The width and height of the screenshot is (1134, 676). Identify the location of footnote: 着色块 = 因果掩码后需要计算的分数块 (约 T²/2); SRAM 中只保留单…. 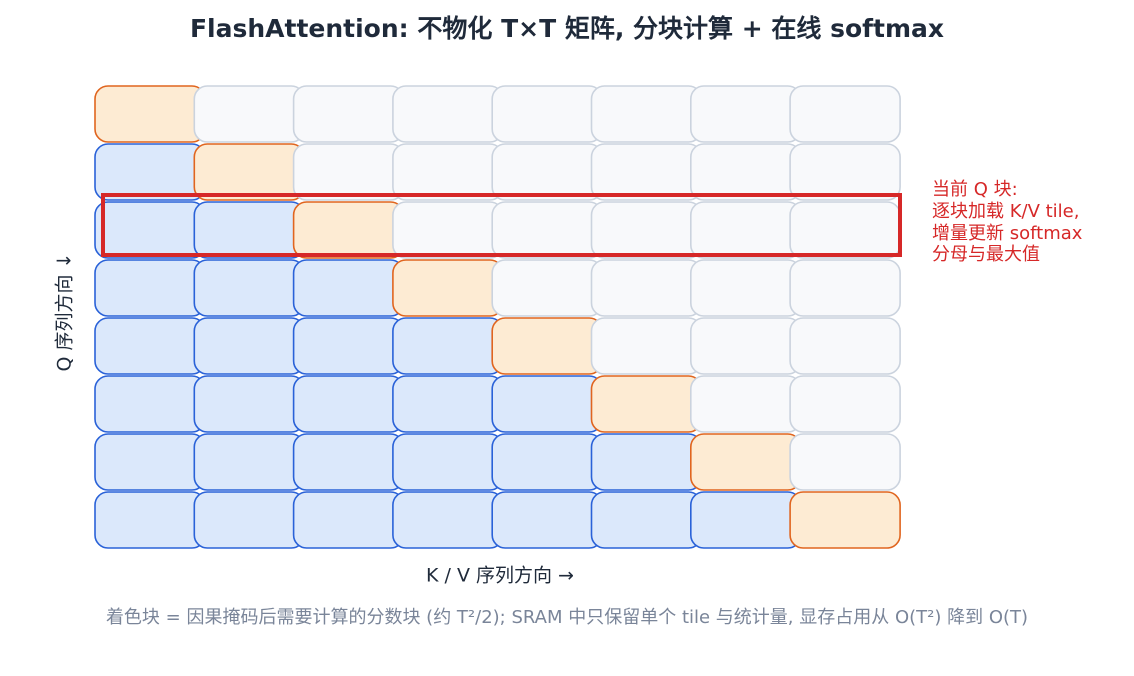
(567, 617).